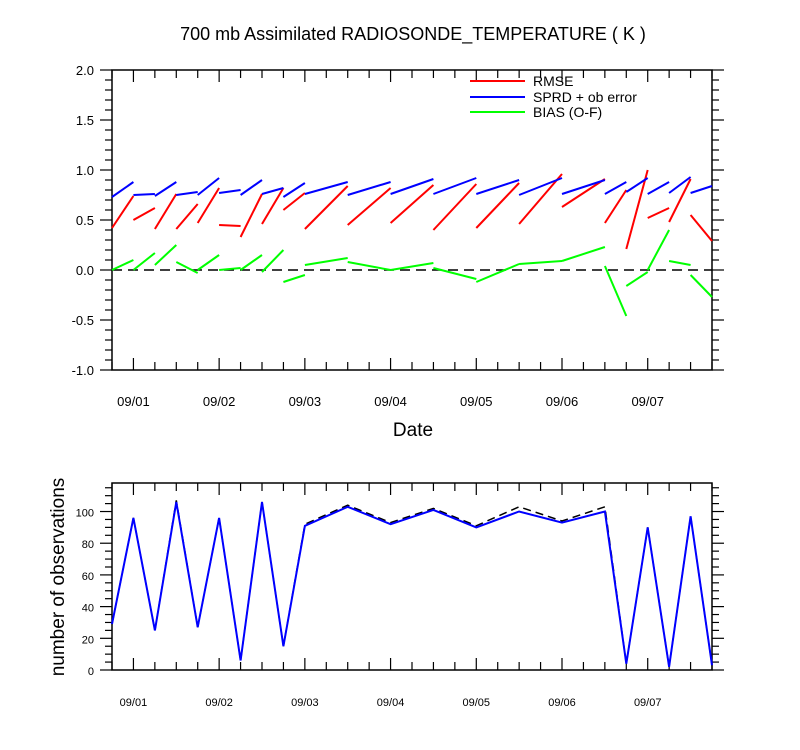 The width and height of the screenshot is (800, 750). Describe the element at coordinates (585, 97) in the screenshot. I see `legend-label-sprd: SPRD + ob error` at that location.